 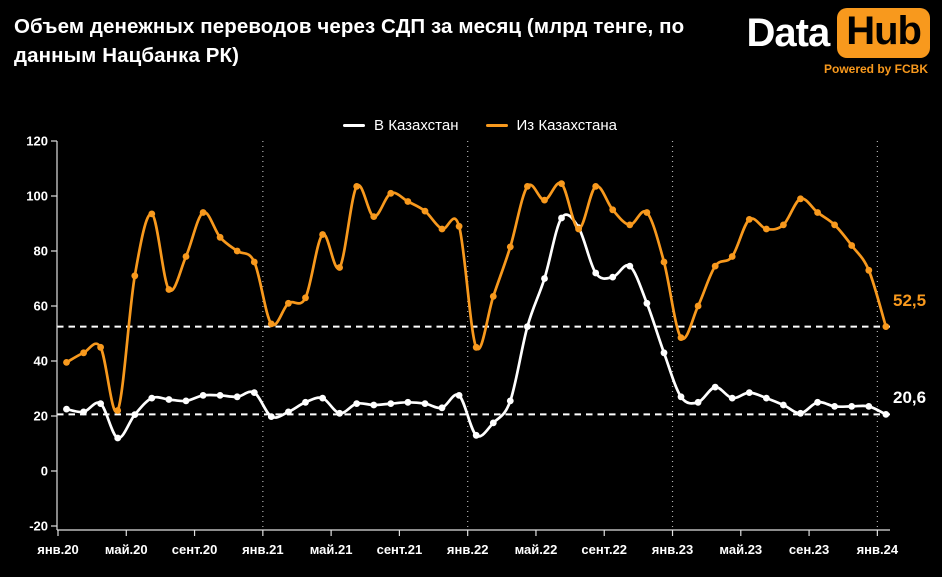 What do you see at coordinates (37, 141) in the screenshot?
I see `svg-text: 120` at bounding box center [37, 141].